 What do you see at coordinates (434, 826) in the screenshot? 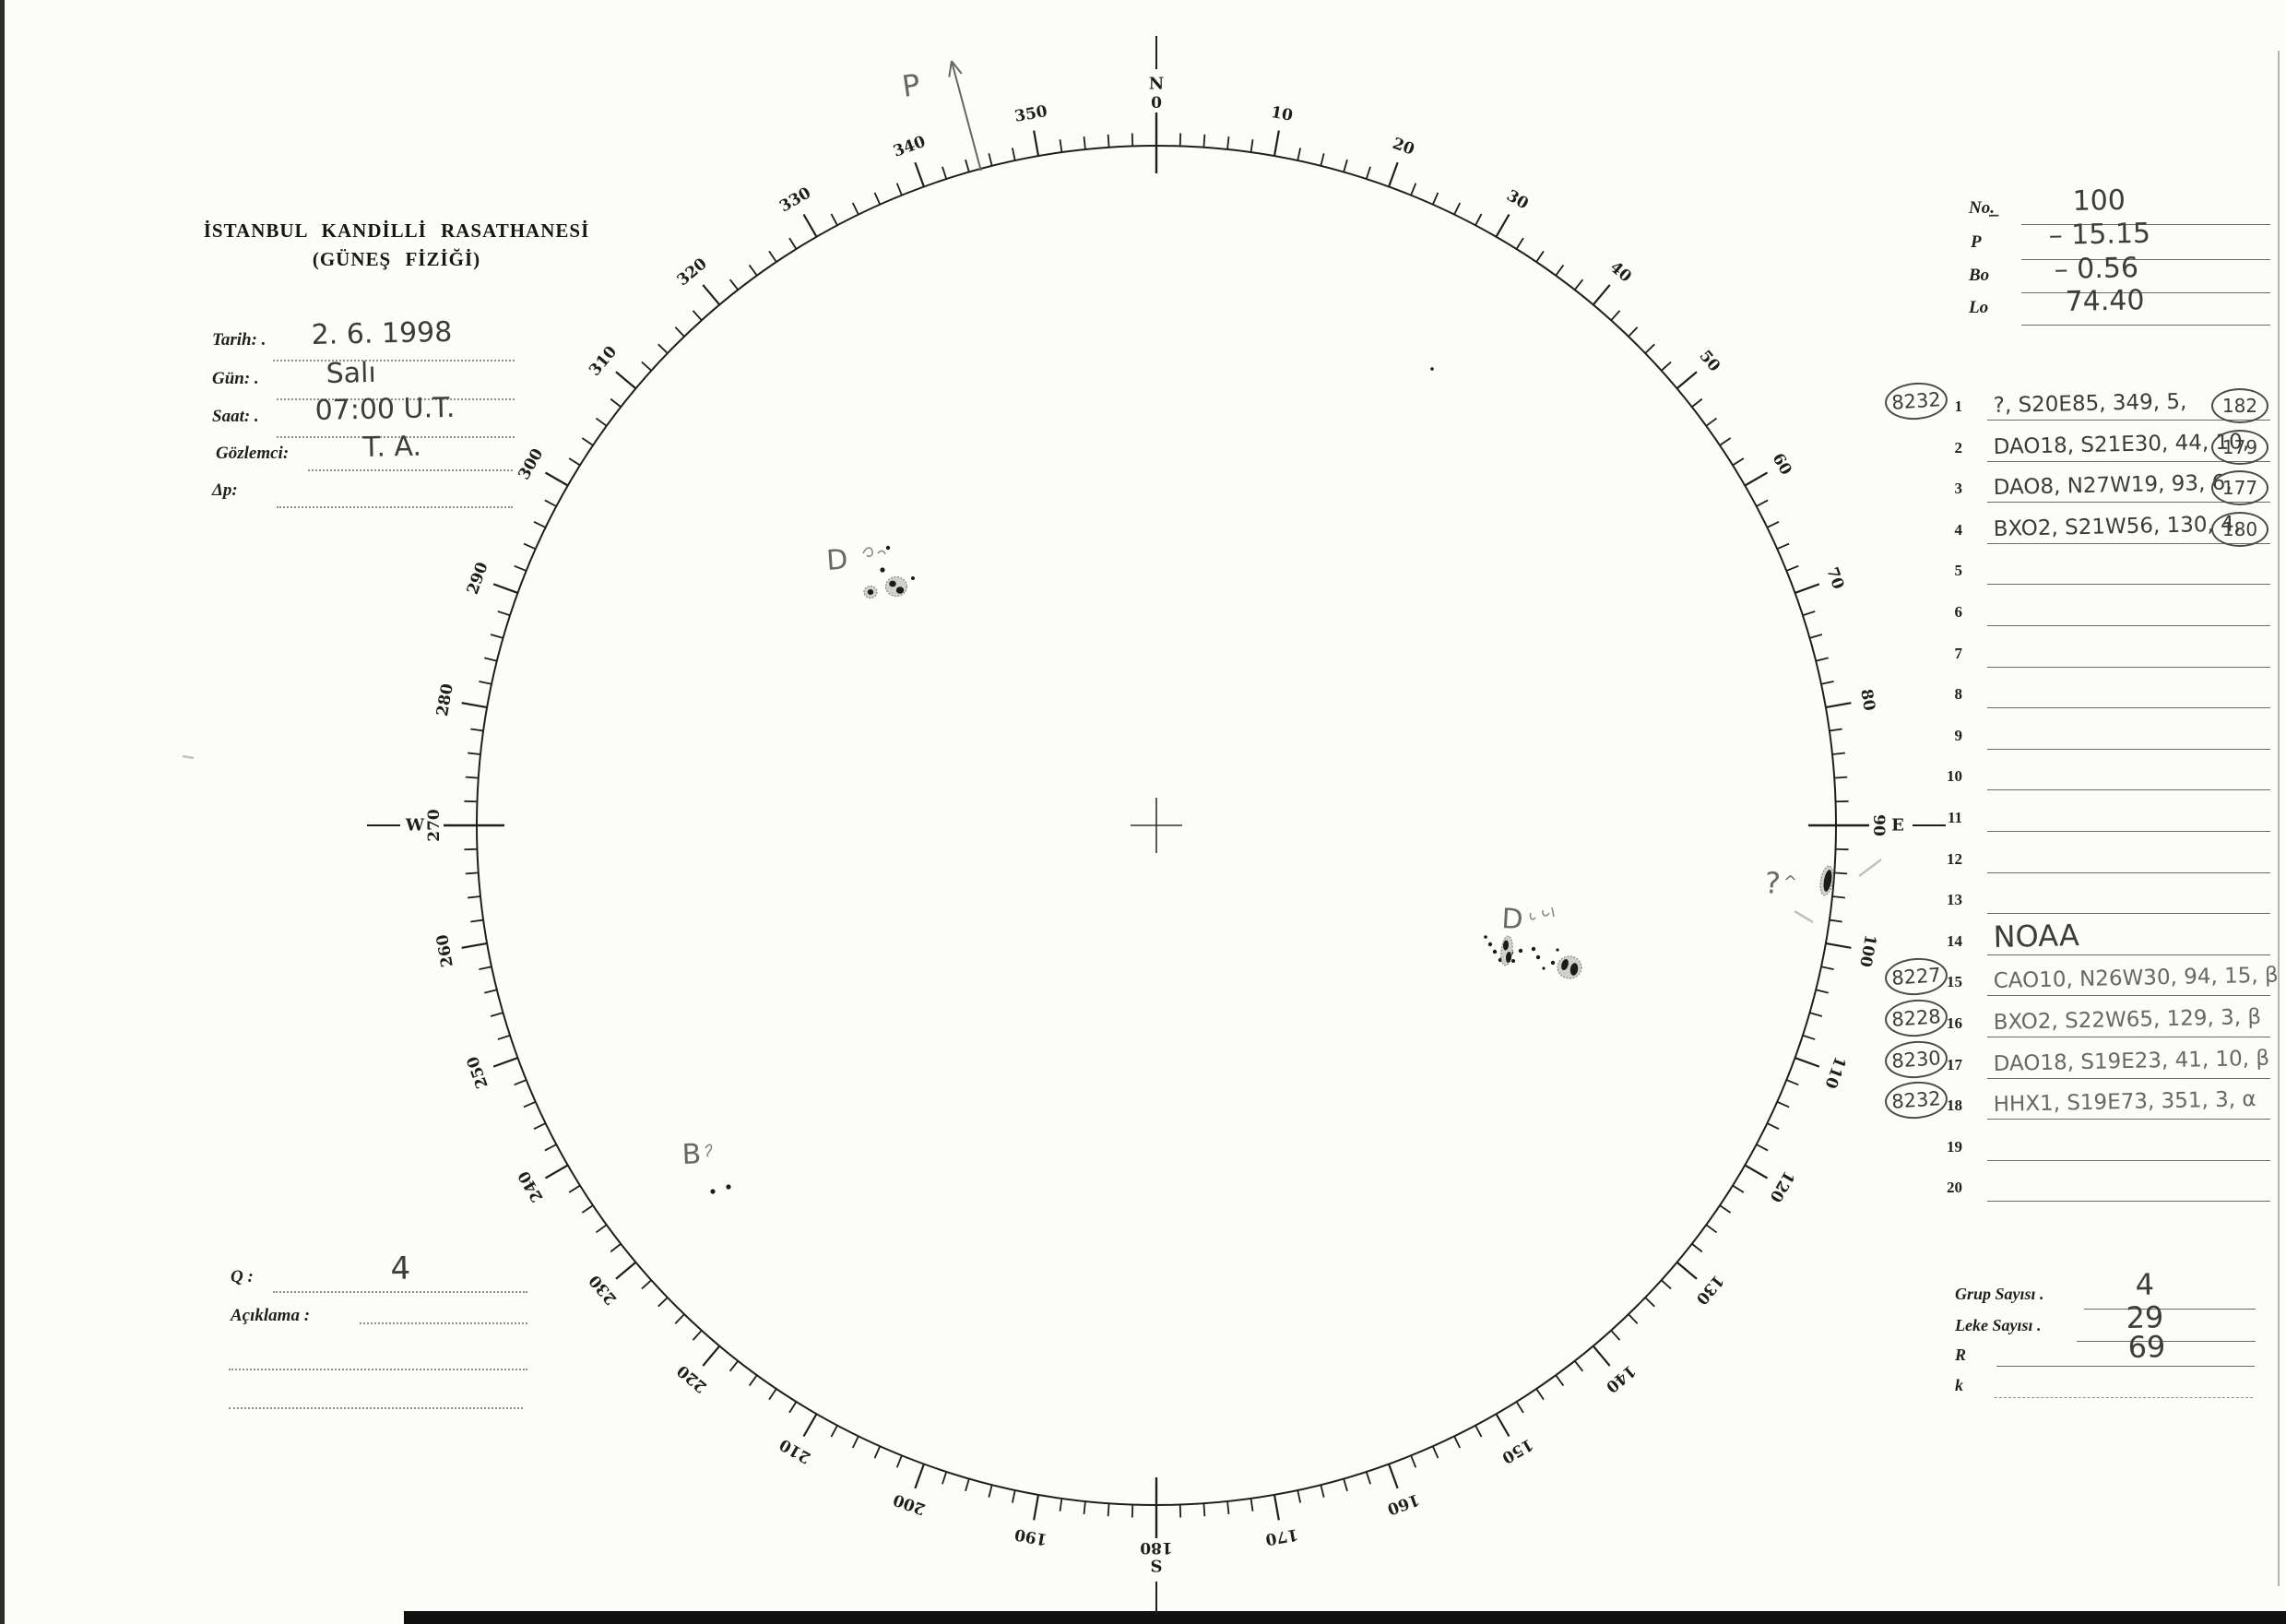
I see `cardinal-number: 270` at bounding box center [434, 826].